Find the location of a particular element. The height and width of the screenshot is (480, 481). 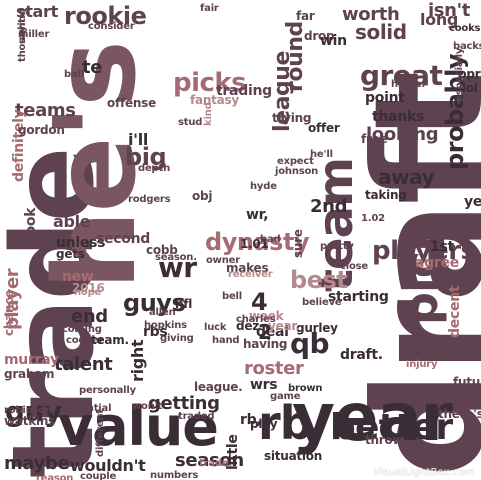

cloud-word-luck: luck is located at coordinates (215, 327).